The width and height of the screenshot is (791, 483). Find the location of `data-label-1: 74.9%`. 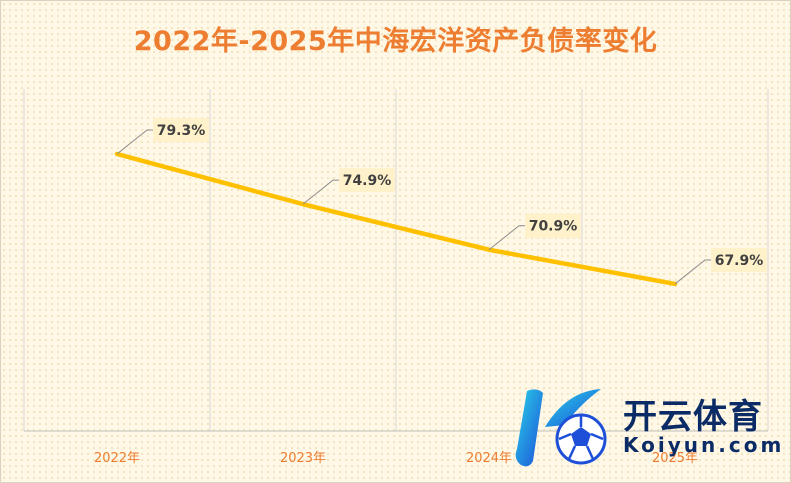

data-label-1: 74.9% is located at coordinates (348, 186).